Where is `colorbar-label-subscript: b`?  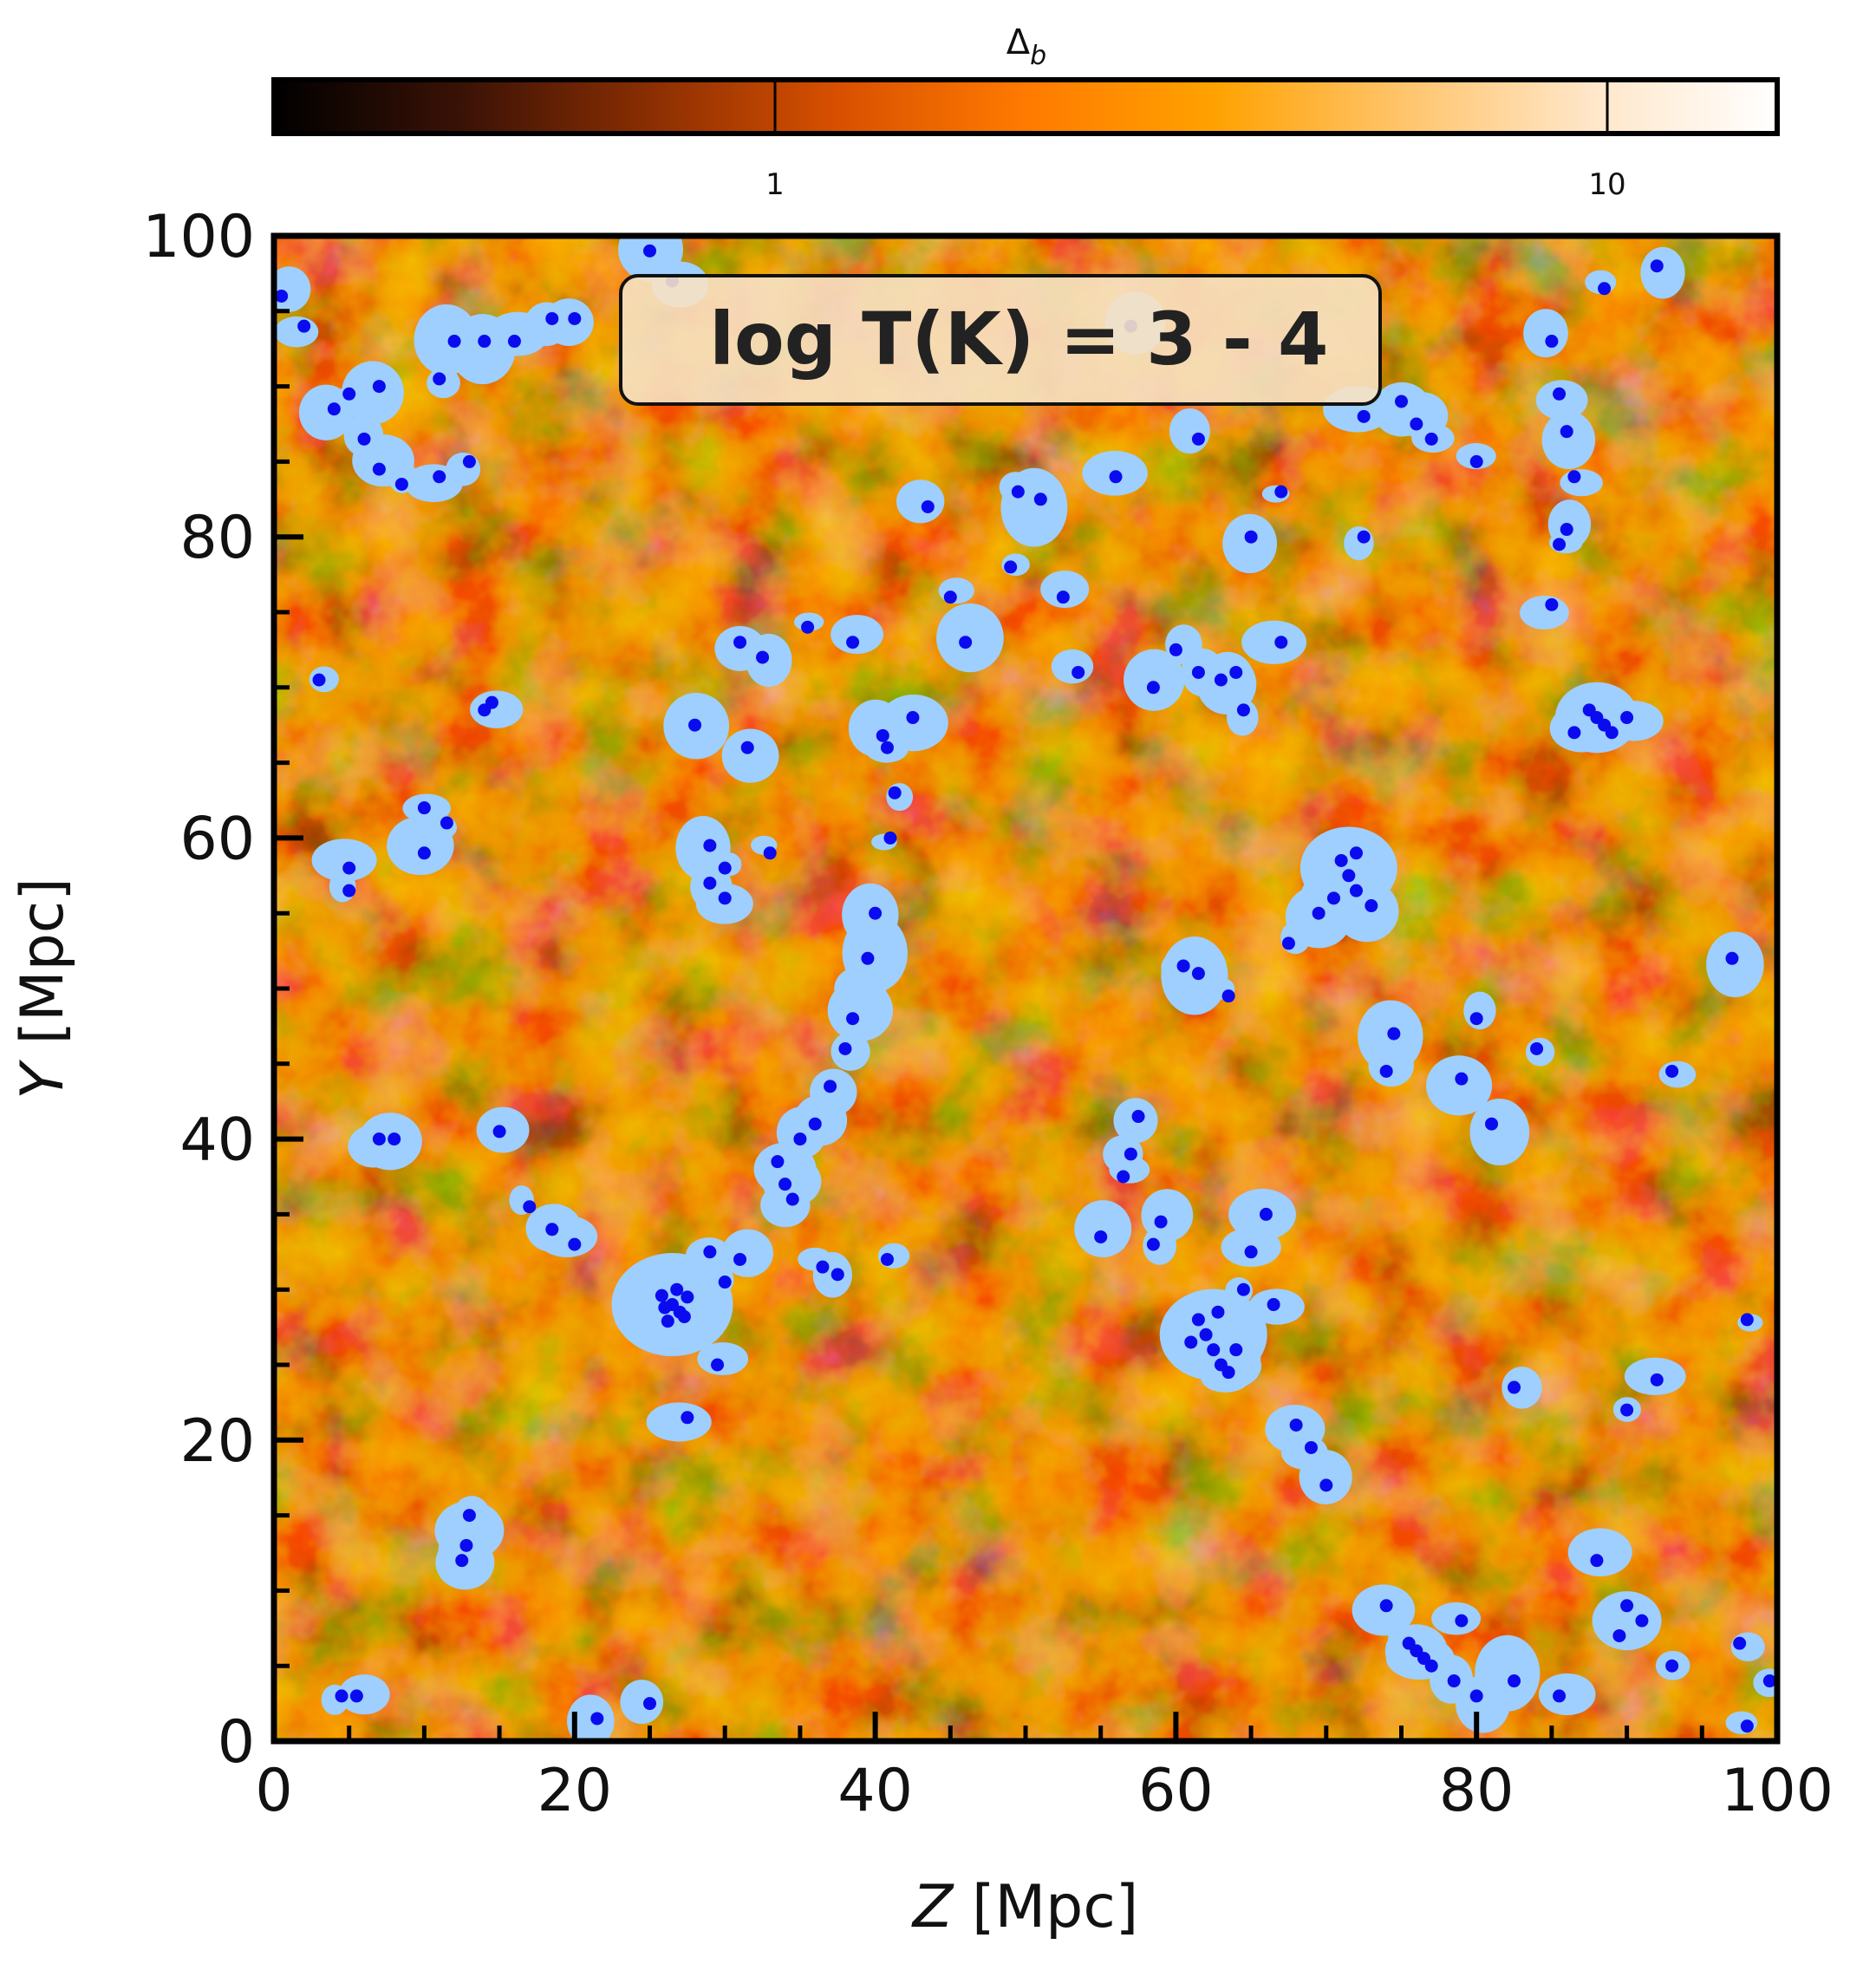 colorbar-label-subscript: b is located at coordinates (1038, 56).